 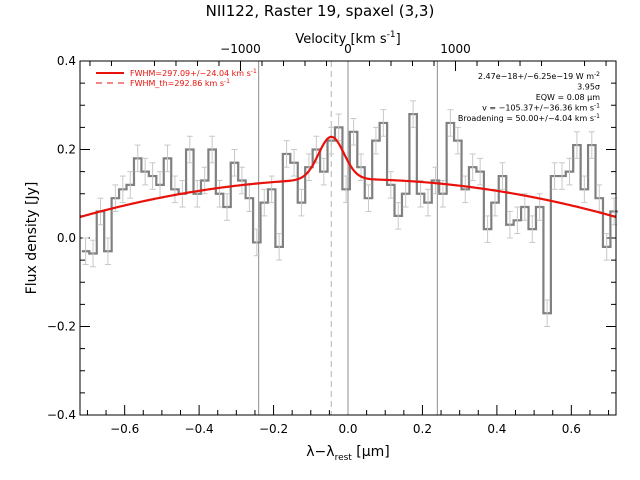 What do you see at coordinates (526, 118) in the screenshot?
I see `annotation-main: Broadening = 50.00+/−4.04 km s` at bounding box center [526, 118].